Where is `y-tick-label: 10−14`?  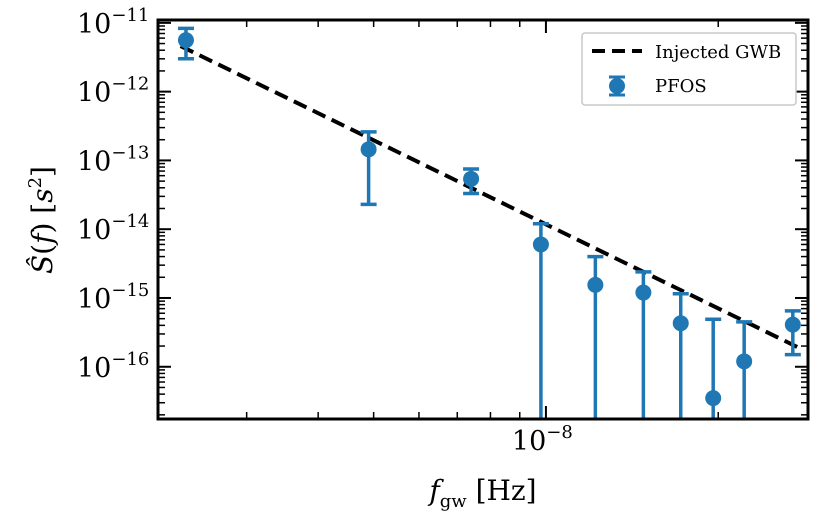
y-tick-label: 10−14 is located at coordinates (113, 228).